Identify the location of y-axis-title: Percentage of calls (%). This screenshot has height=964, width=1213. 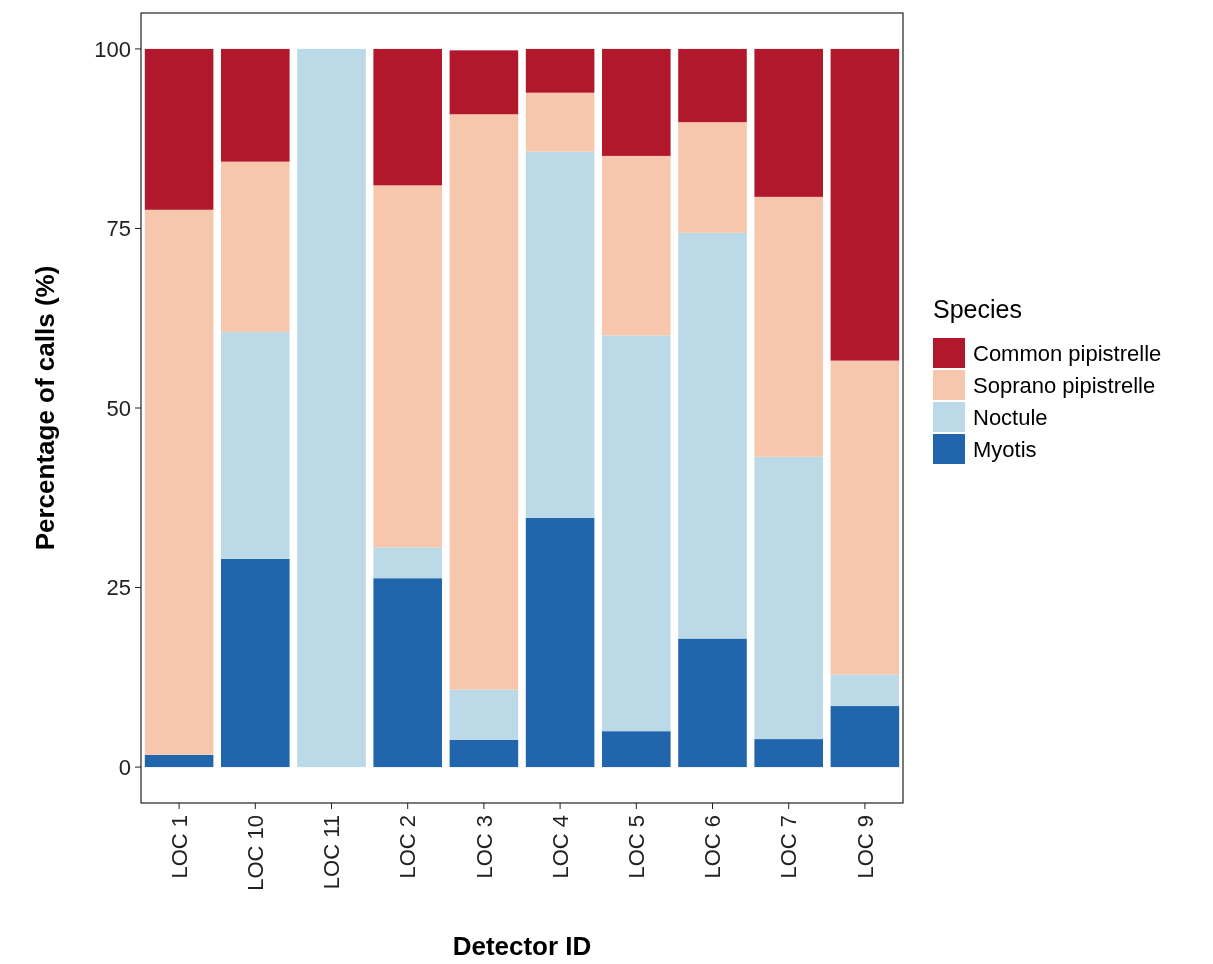
(45, 408).